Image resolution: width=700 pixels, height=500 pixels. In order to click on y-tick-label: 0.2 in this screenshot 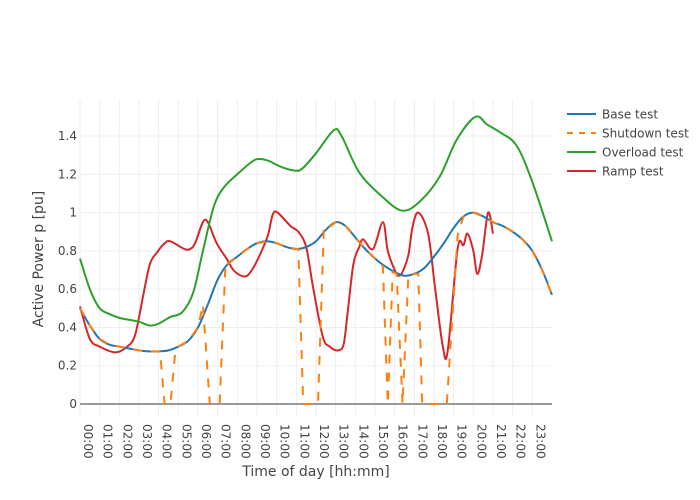, I will do `click(67, 366)`.